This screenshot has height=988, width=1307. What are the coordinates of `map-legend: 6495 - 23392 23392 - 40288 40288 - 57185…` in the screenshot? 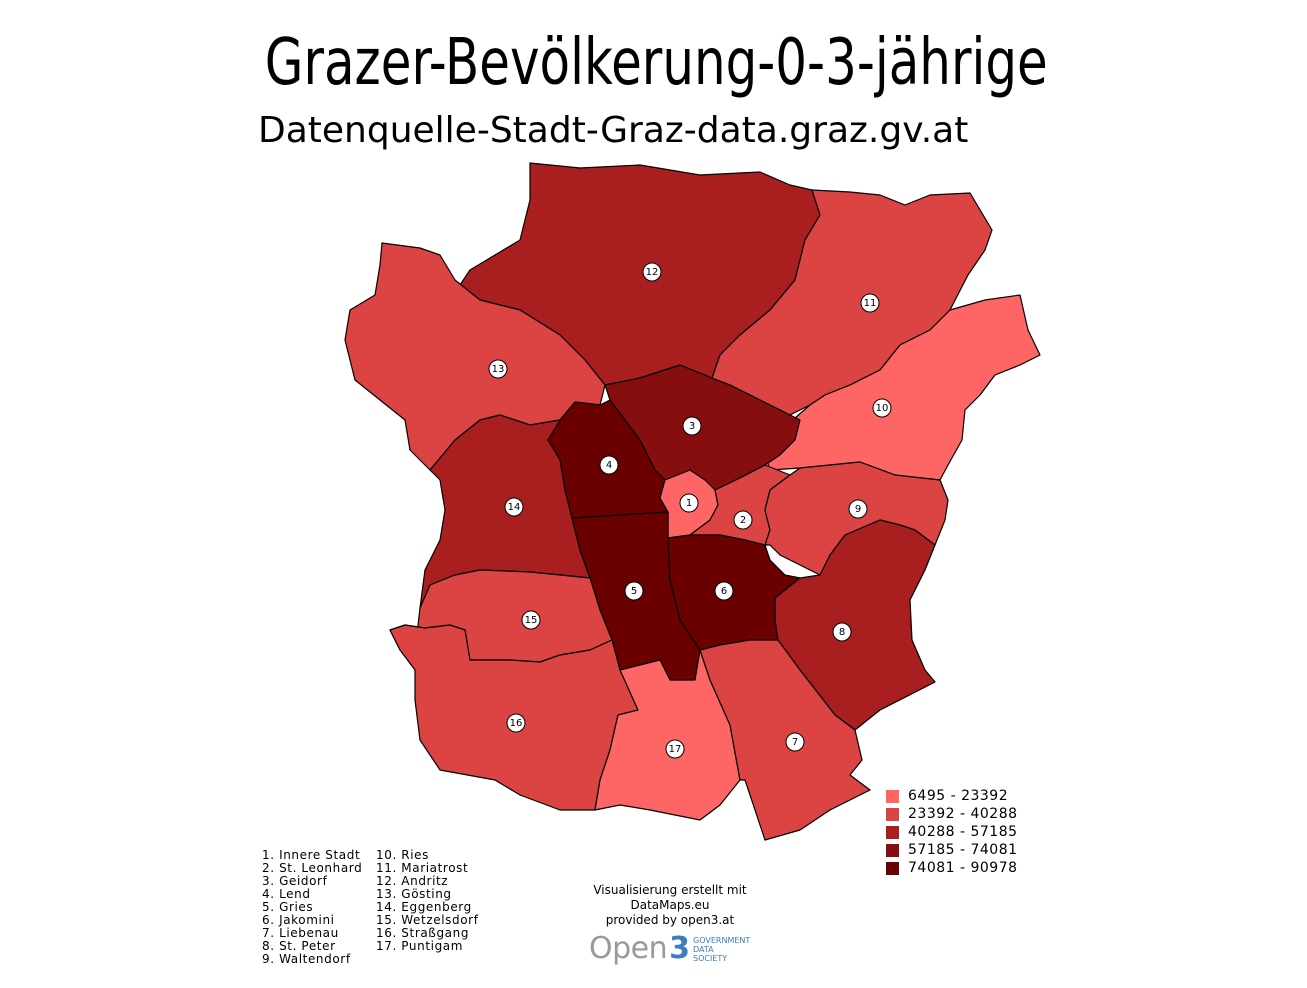 It's located at (952, 832).